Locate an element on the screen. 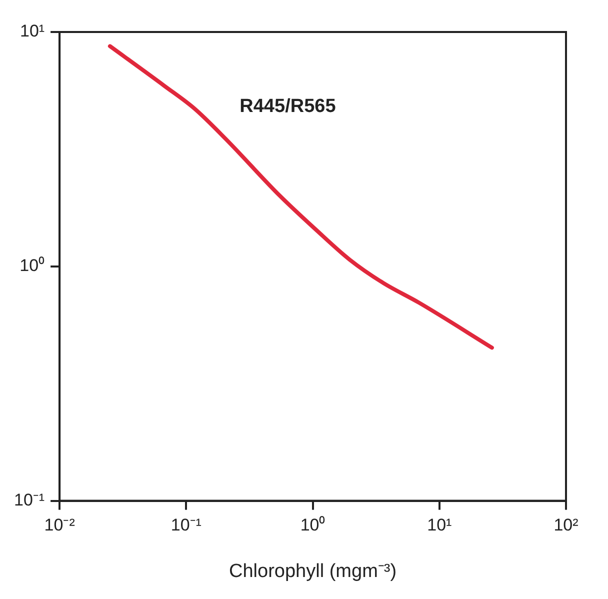  series-label: R445/R565 is located at coordinates (288, 107).